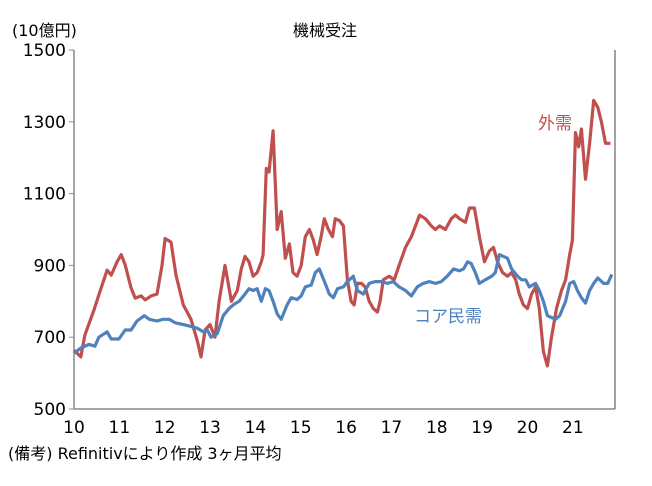 Image resolution: width=652 pixels, height=486 pixels. I want to click on x-tick-label: 12, so click(165, 428).